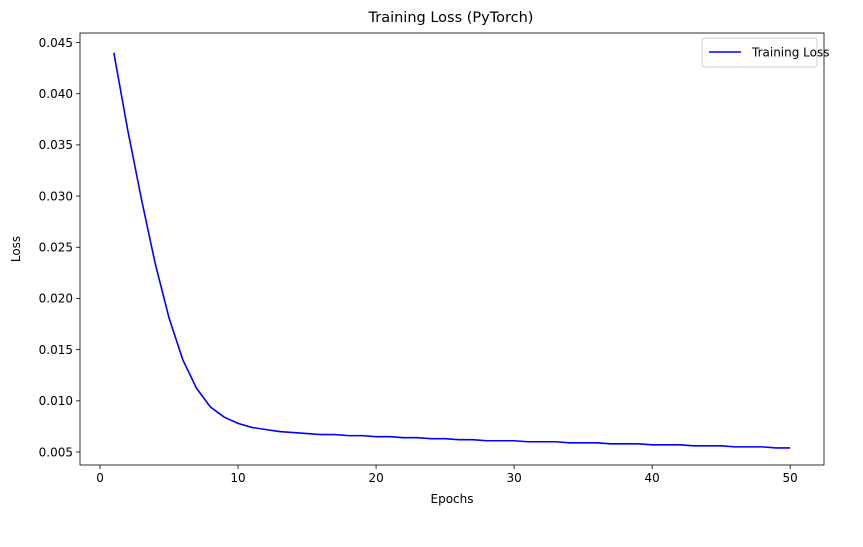 The width and height of the screenshot is (863, 547). I want to click on legend-label: Training Loss, so click(790, 53).